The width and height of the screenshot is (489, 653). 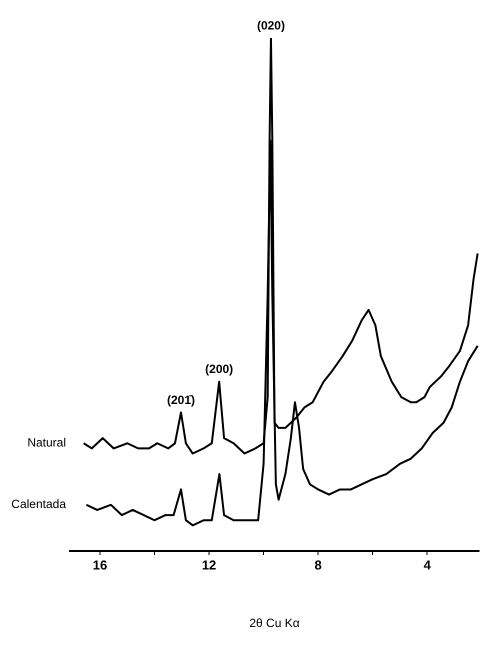 What do you see at coordinates (100, 564) in the screenshot?
I see `x-tick-label: 16` at bounding box center [100, 564].